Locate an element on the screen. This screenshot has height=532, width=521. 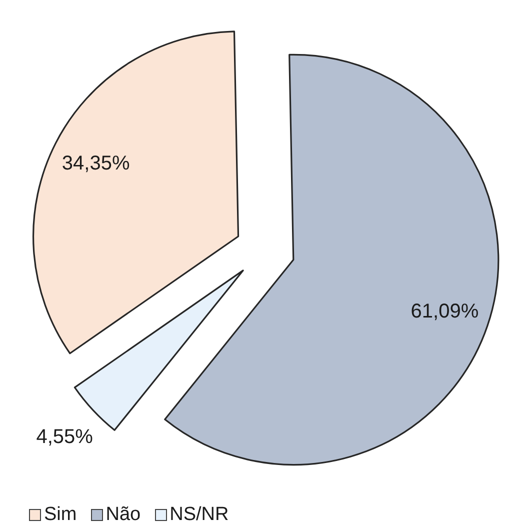
data-label: 34,35% is located at coordinates (96, 163).